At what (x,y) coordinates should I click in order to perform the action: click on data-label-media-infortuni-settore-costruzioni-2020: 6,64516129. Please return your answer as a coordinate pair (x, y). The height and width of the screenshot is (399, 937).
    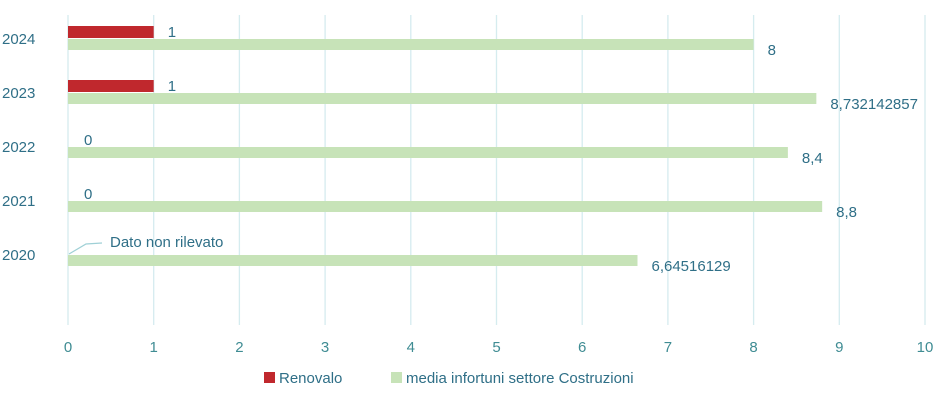
    Looking at the image, I should click on (690, 266).